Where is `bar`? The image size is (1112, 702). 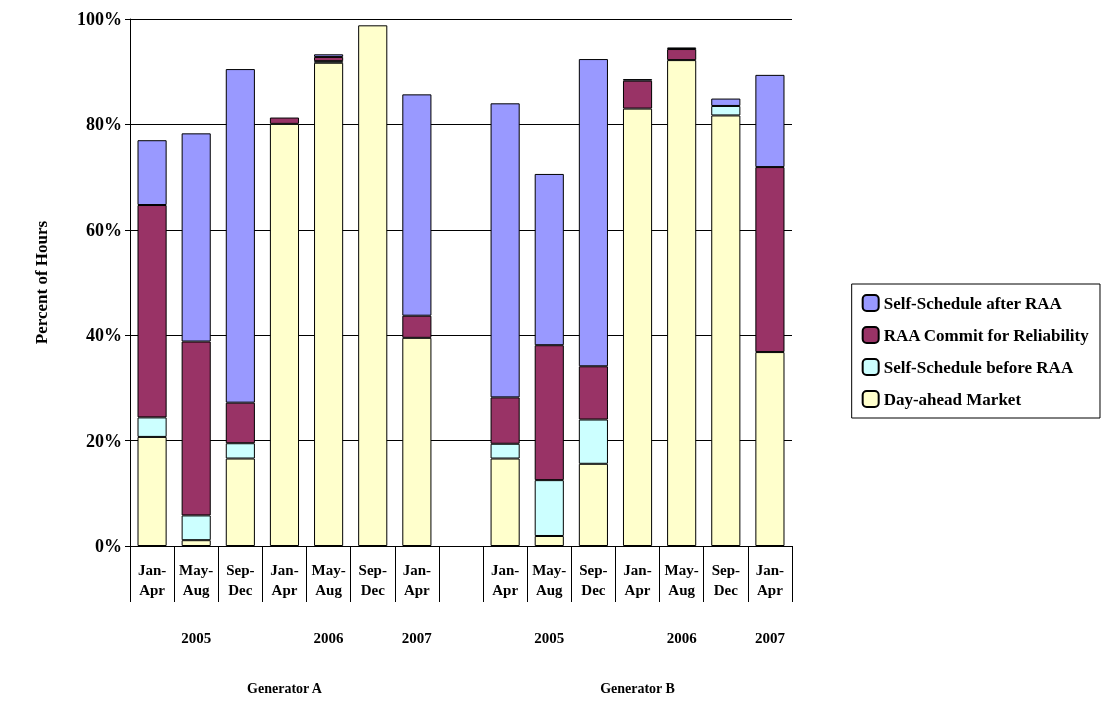 bar is located at coordinates (329, 59).